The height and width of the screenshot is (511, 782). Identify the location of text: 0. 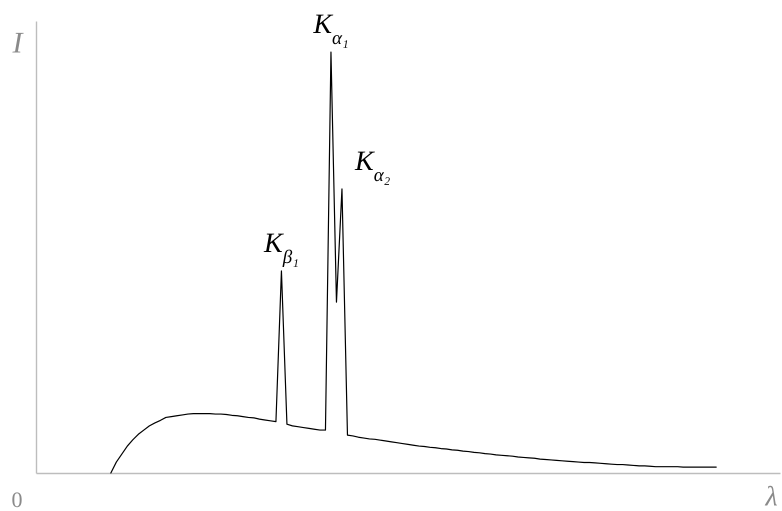
(17, 499).